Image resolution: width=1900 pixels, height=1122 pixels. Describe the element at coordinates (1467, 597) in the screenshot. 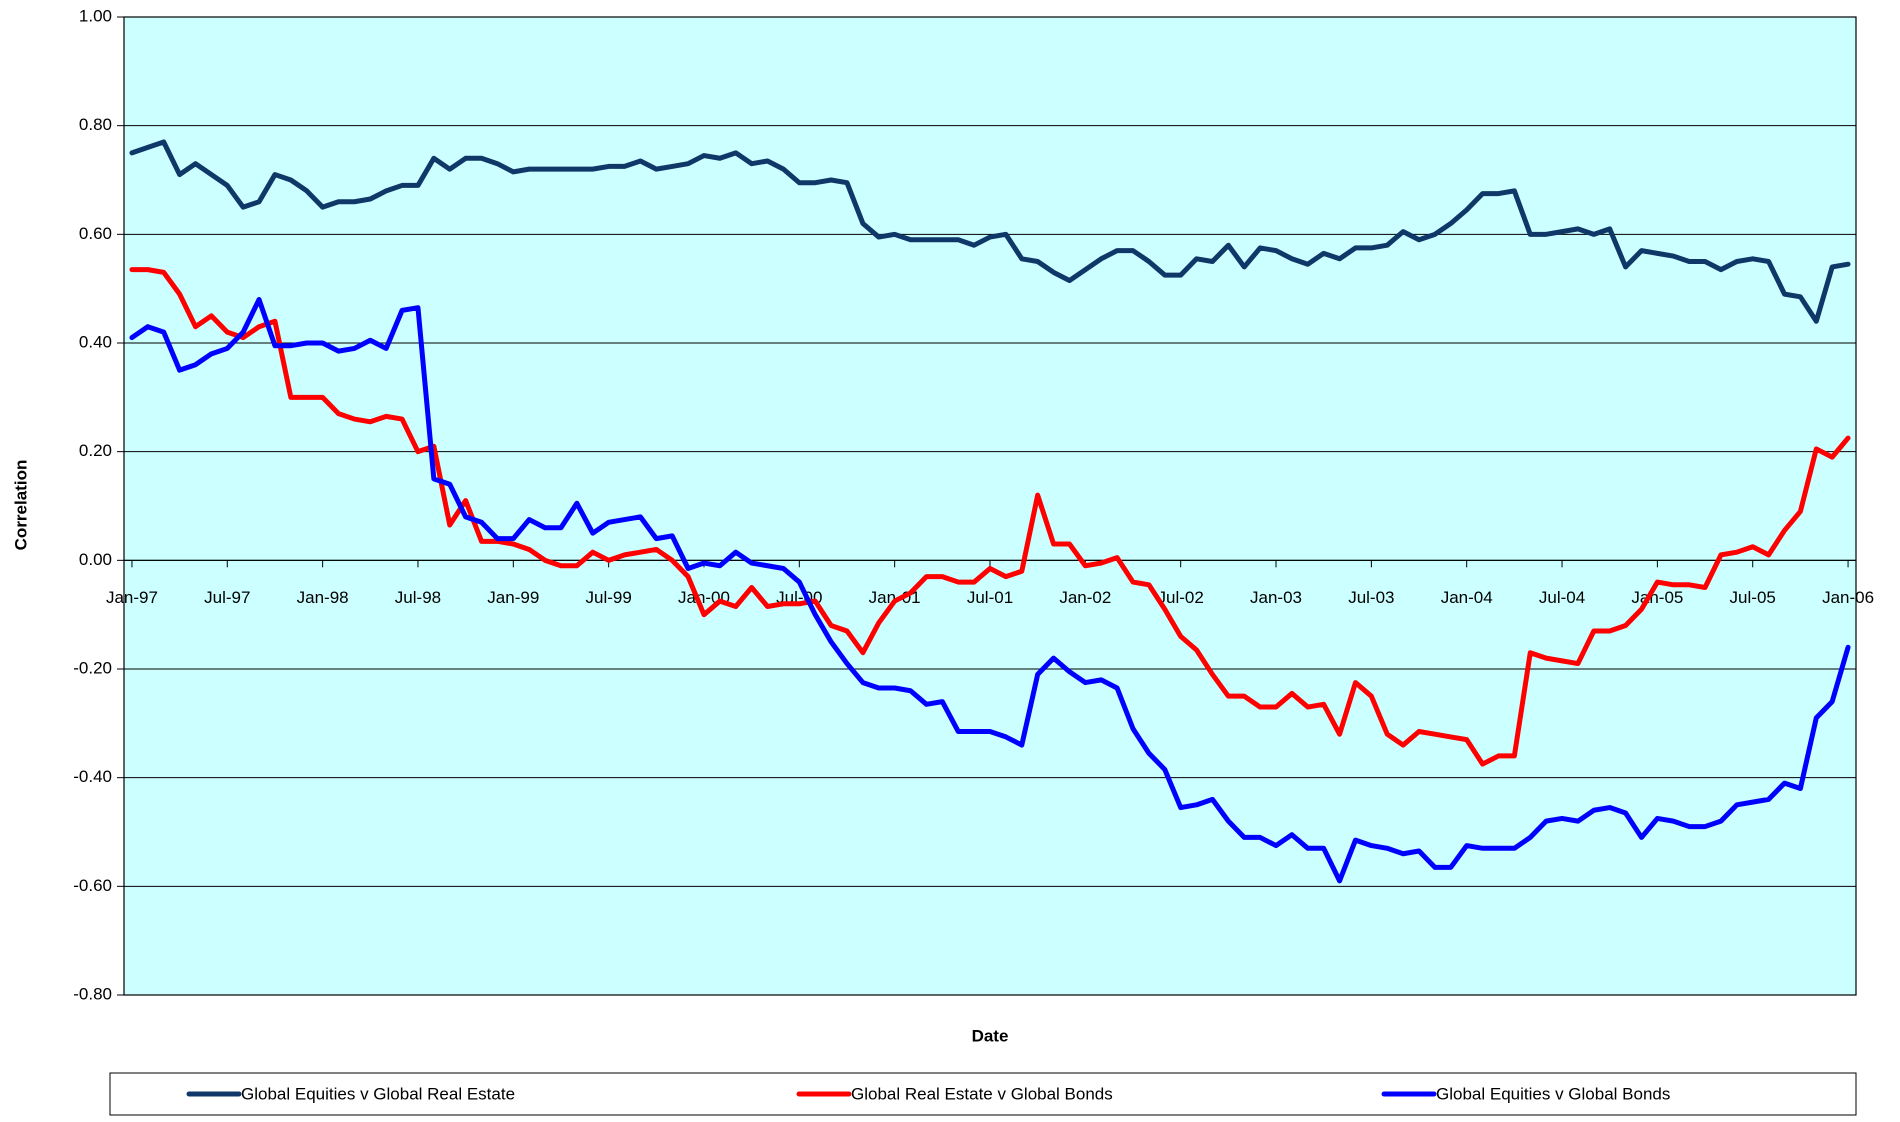

I see `x-tick-label: Jan-04` at that location.